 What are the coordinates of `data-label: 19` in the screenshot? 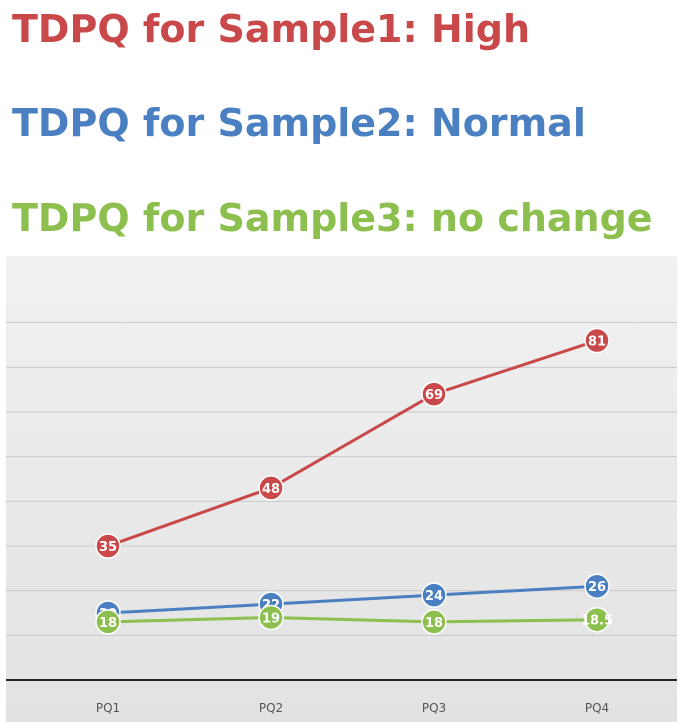 It's located at (271, 618).